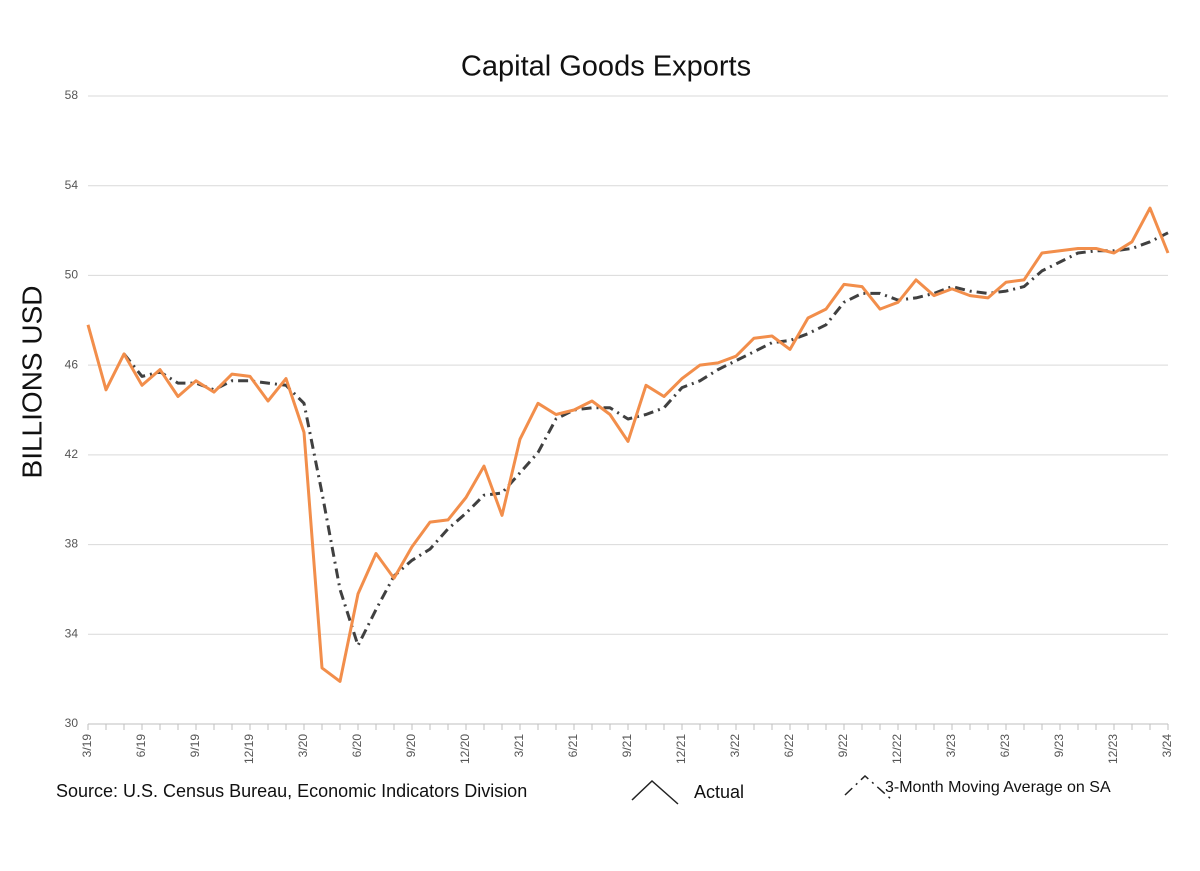  Describe the element at coordinates (72, 95) in the screenshot. I see `y-tick-label: 58` at that location.